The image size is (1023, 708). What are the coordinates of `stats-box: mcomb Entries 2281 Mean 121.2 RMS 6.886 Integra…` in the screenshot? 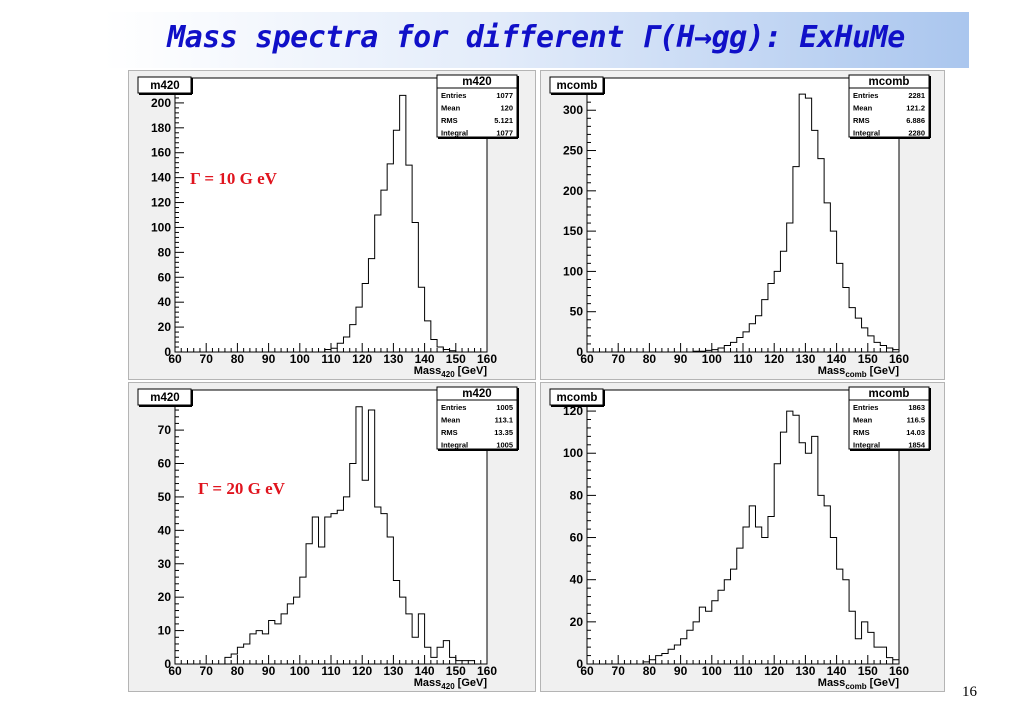 It's located at (889, 106).